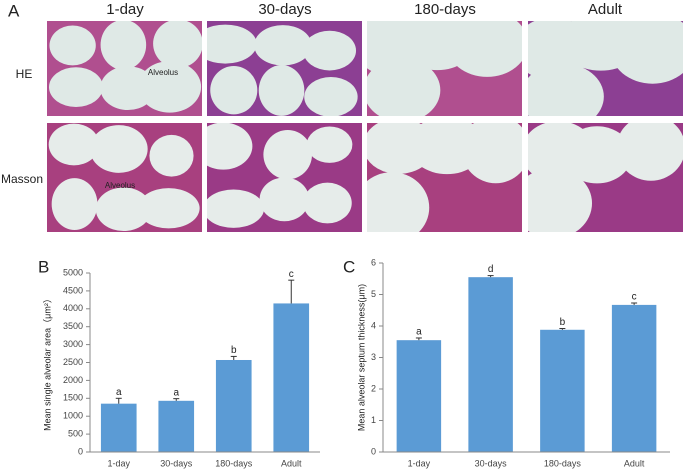 This screenshot has width=685, height=474. Describe the element at coordinates (73, 416) in the screenshot. I see `y-tick-label: 1000` at that location.